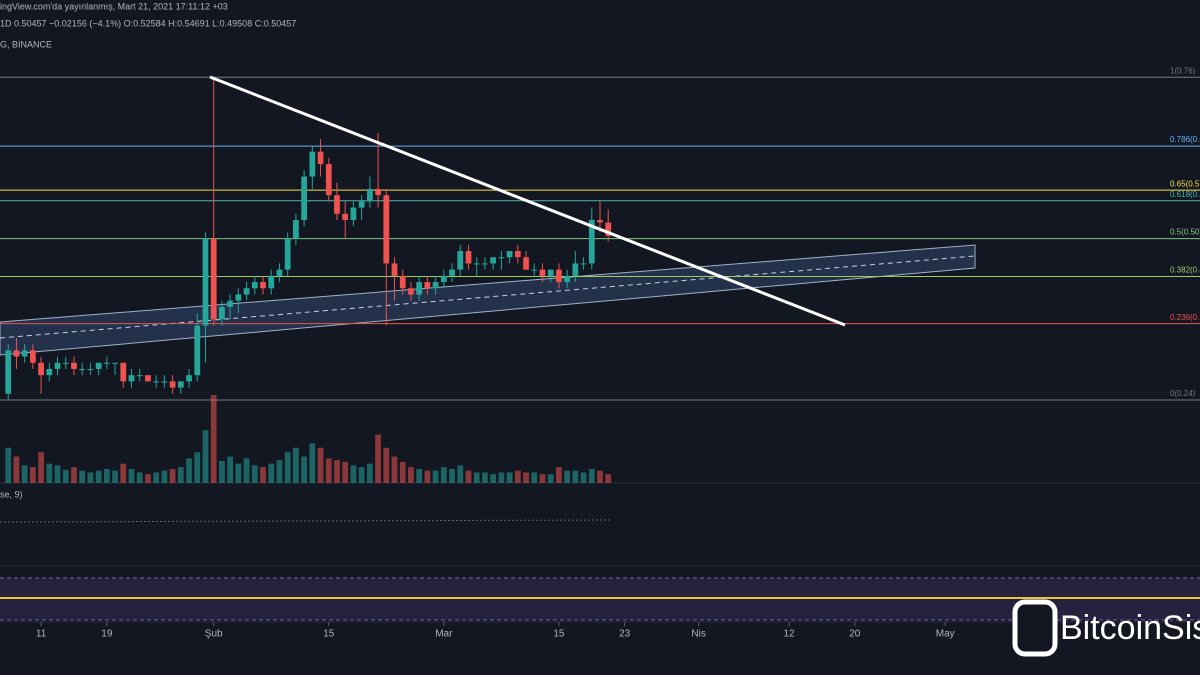  I want to click on x-tick-label: Mar, so click(444, 634).